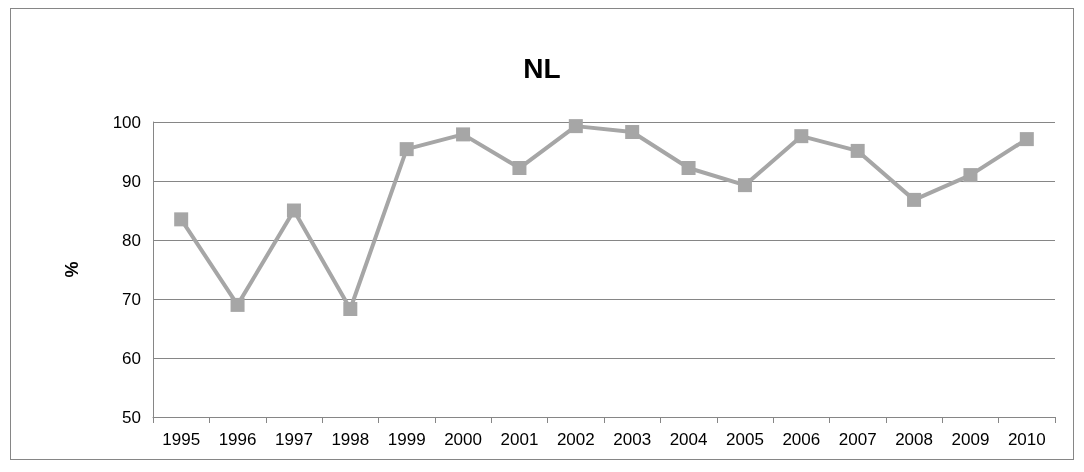  What do you see at coordinates (1026, 439) in the screenshot?
I see `x-tick-label: 2010` at bounding box center [1026, 439].